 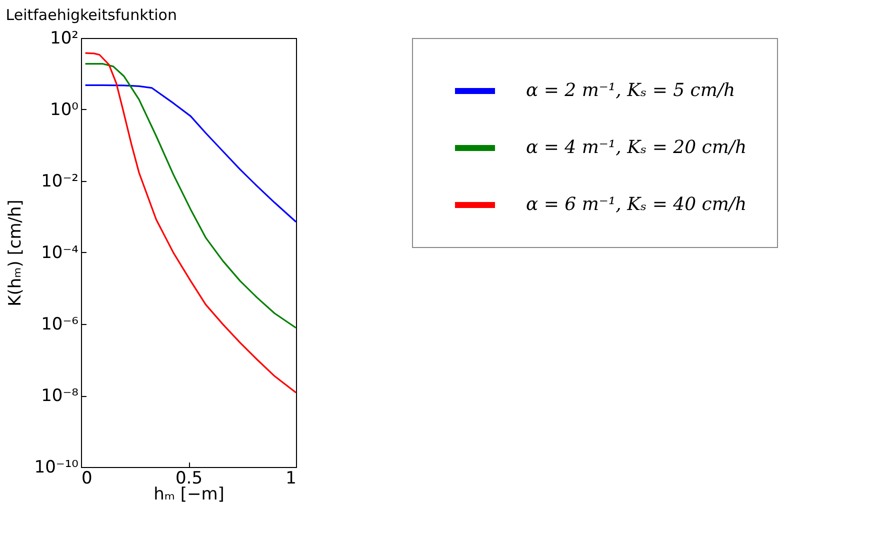 I want to click on y-tick-label: 10⁻¹⁰, so click(x=56, y=468).